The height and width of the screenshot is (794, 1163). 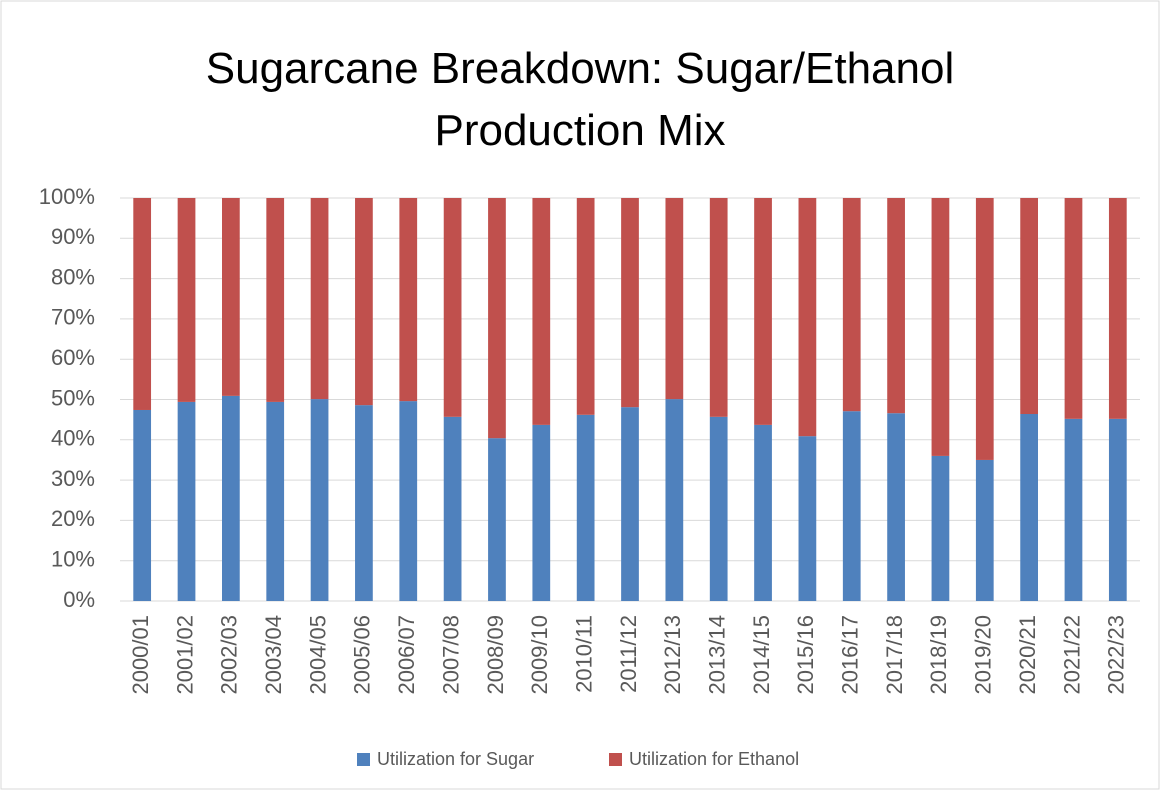 I want to click on x-tick-label: 2010/11, so click(x=583, y=654).